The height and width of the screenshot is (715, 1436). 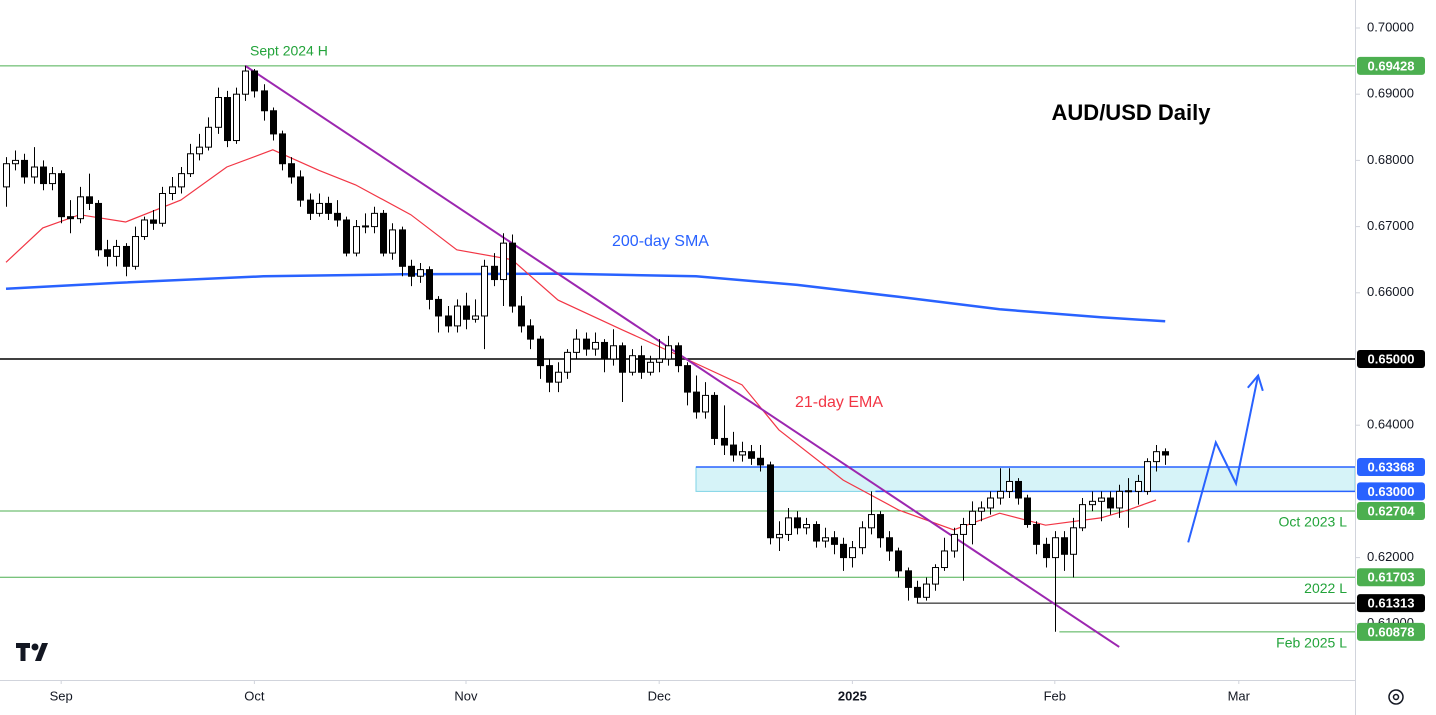 What do you see at coordinates (1391, 358) in the screenshot?
I see `level-label: 0.65000` at bounding box center [1391, 358].